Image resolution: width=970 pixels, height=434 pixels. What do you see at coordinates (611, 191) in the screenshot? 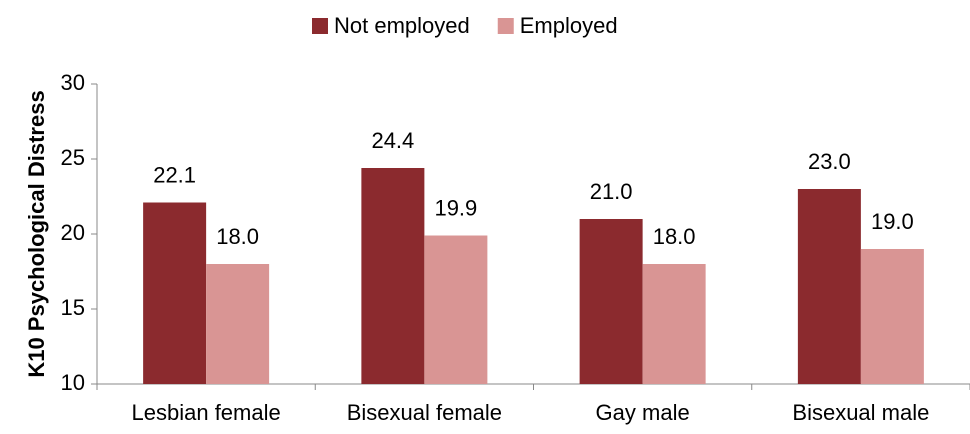
I see `data-label: 21.0` at bounding box center [611, 191].